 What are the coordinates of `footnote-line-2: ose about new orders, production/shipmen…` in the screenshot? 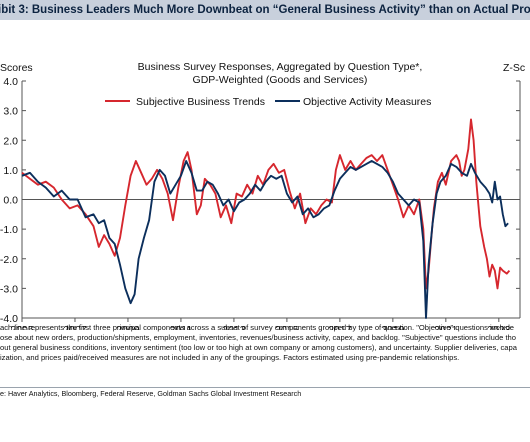 It's located at (258, 337).